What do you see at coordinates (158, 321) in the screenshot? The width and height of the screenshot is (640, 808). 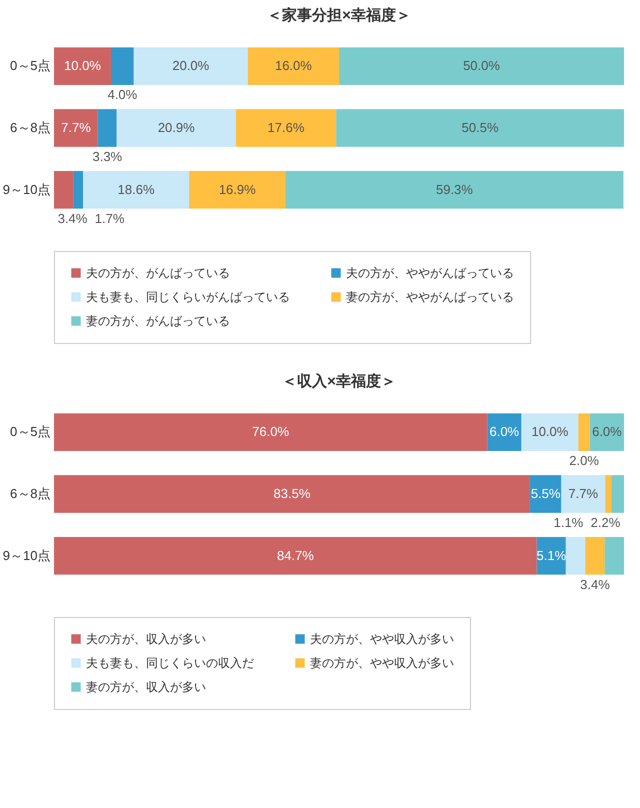 I see `legend-label: 妻の方が、がんばっている` at bounding box center [158, 321].